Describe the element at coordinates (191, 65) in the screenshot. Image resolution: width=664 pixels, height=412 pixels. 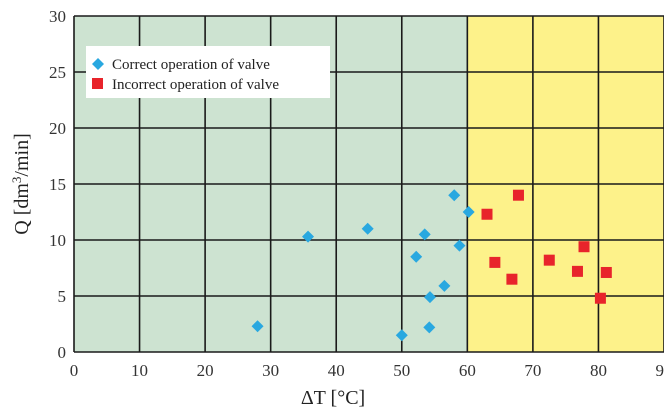
I see `legend-label-correct: Correct operation of valve` at that location.